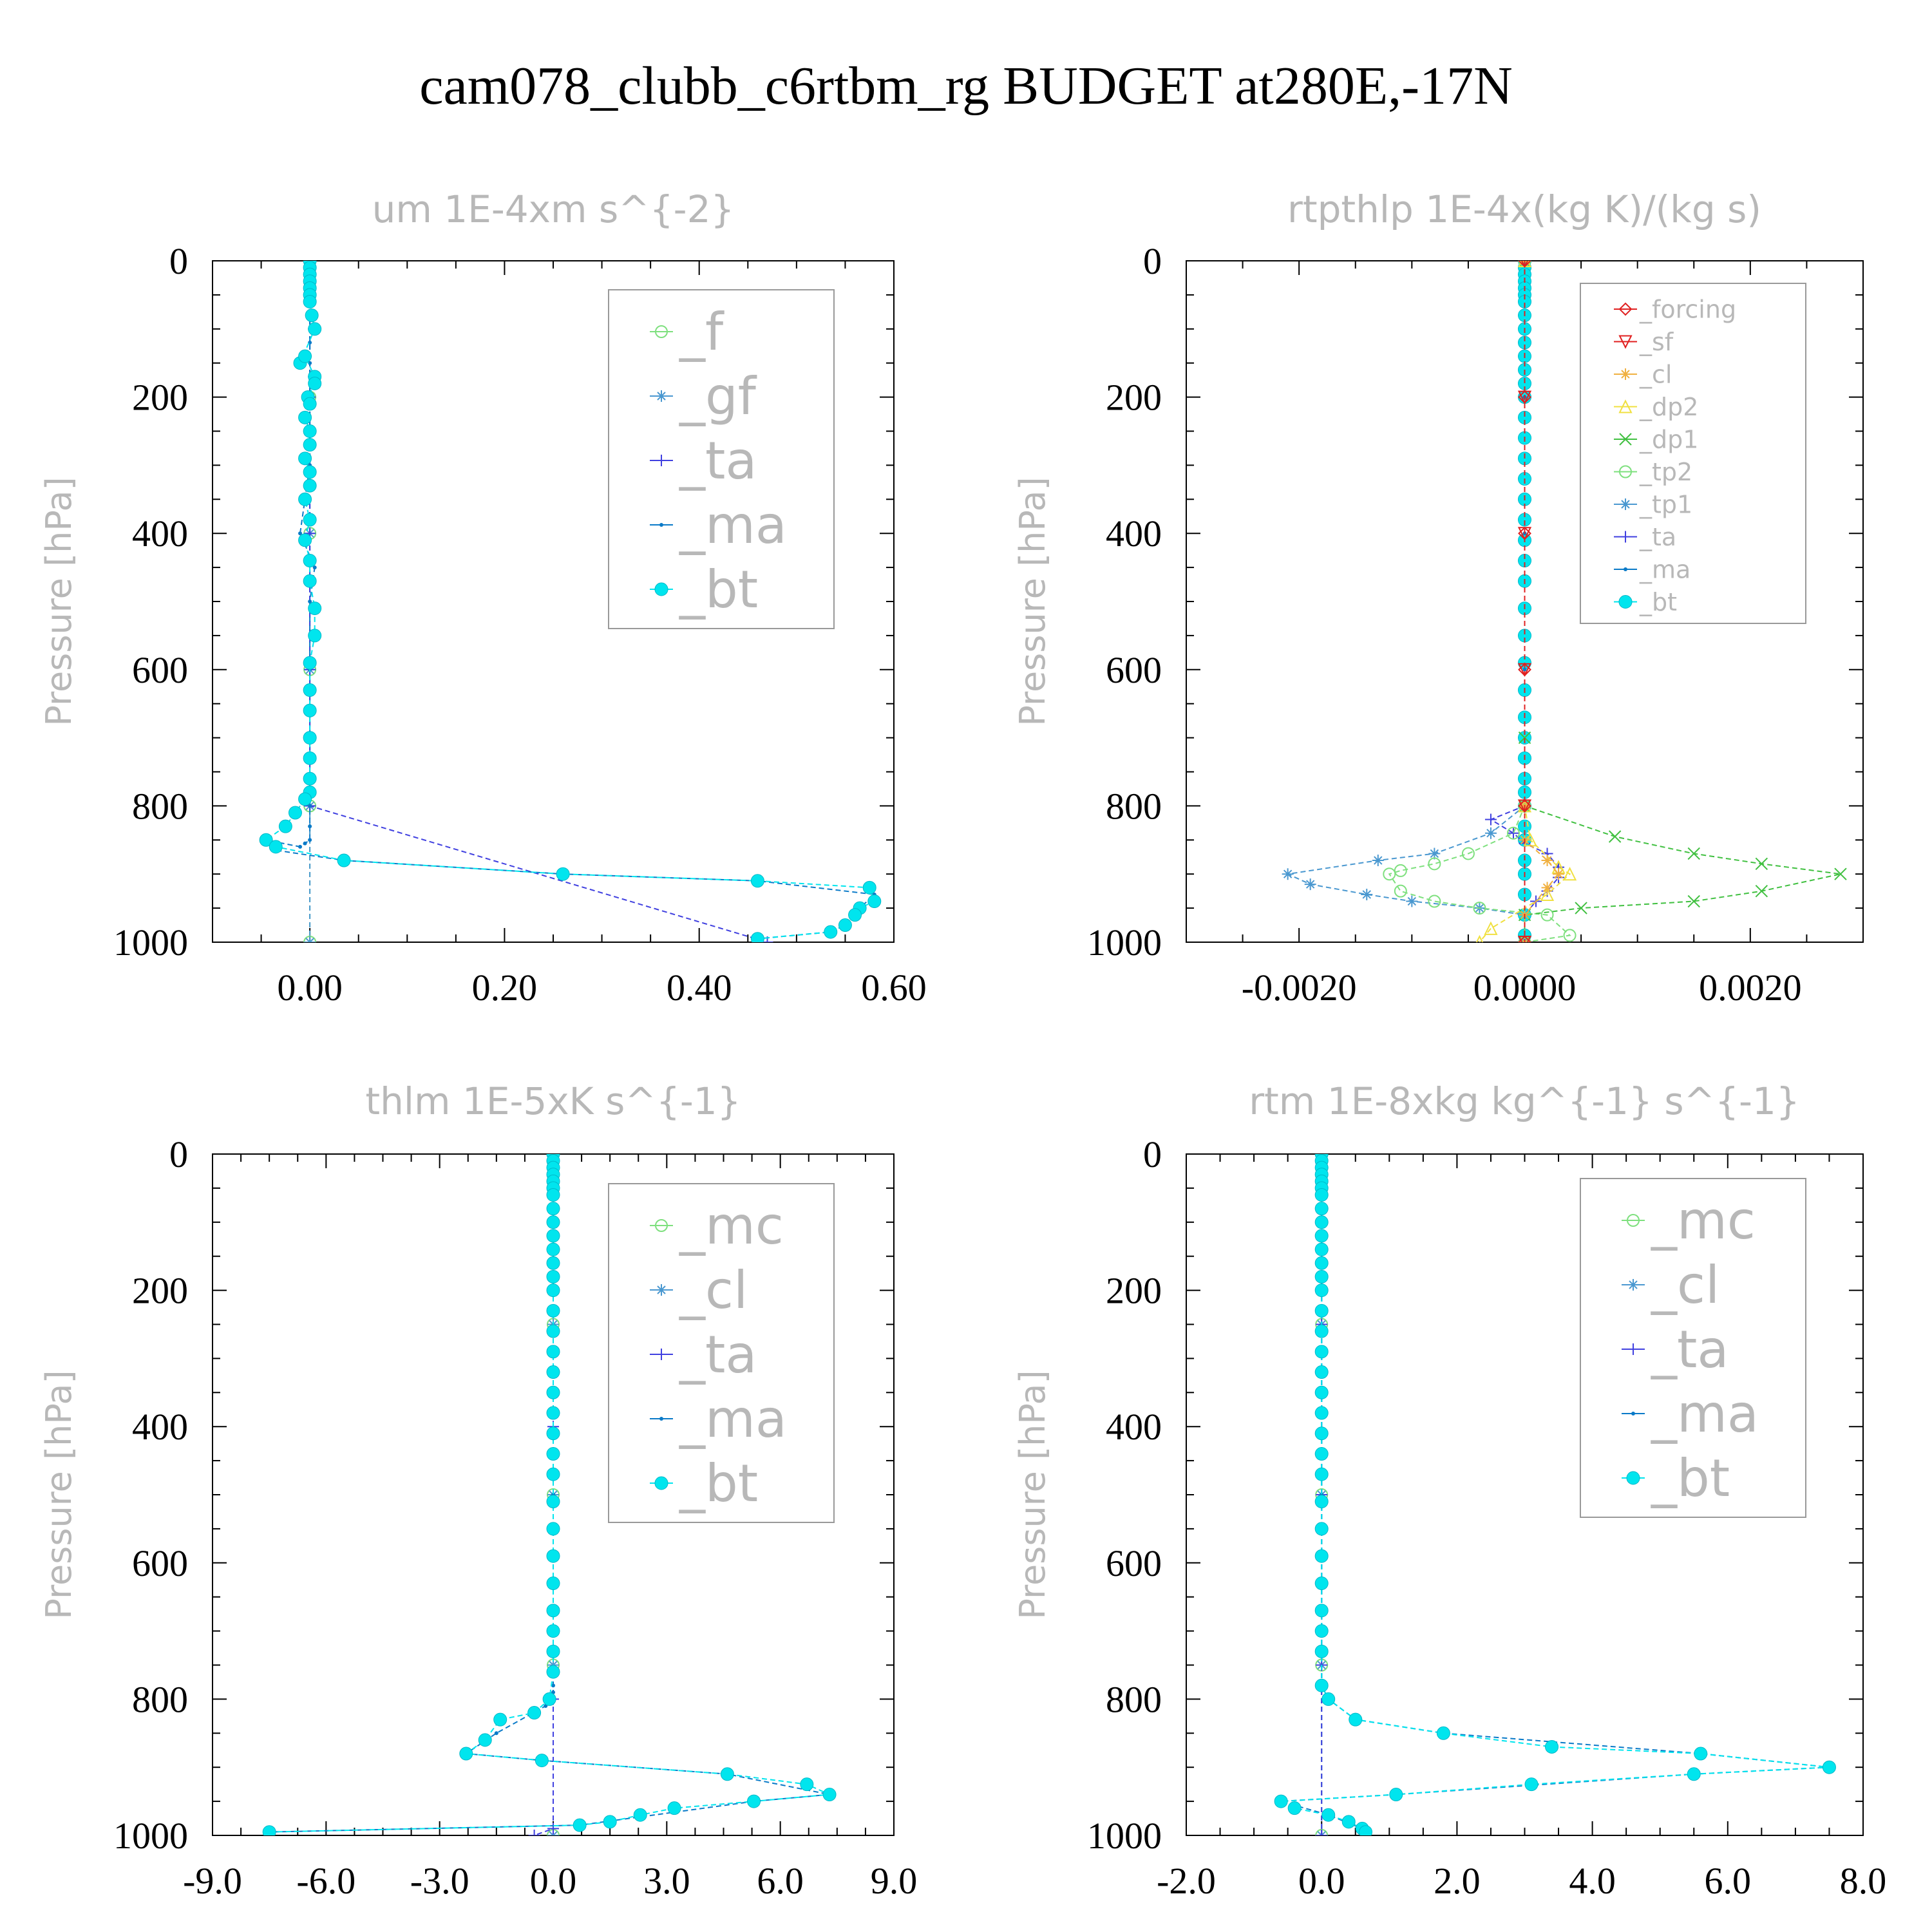 The width and height of the screenshot is (1932, 1932). I want to click on y-tick-label: 200, so click(160, 398).